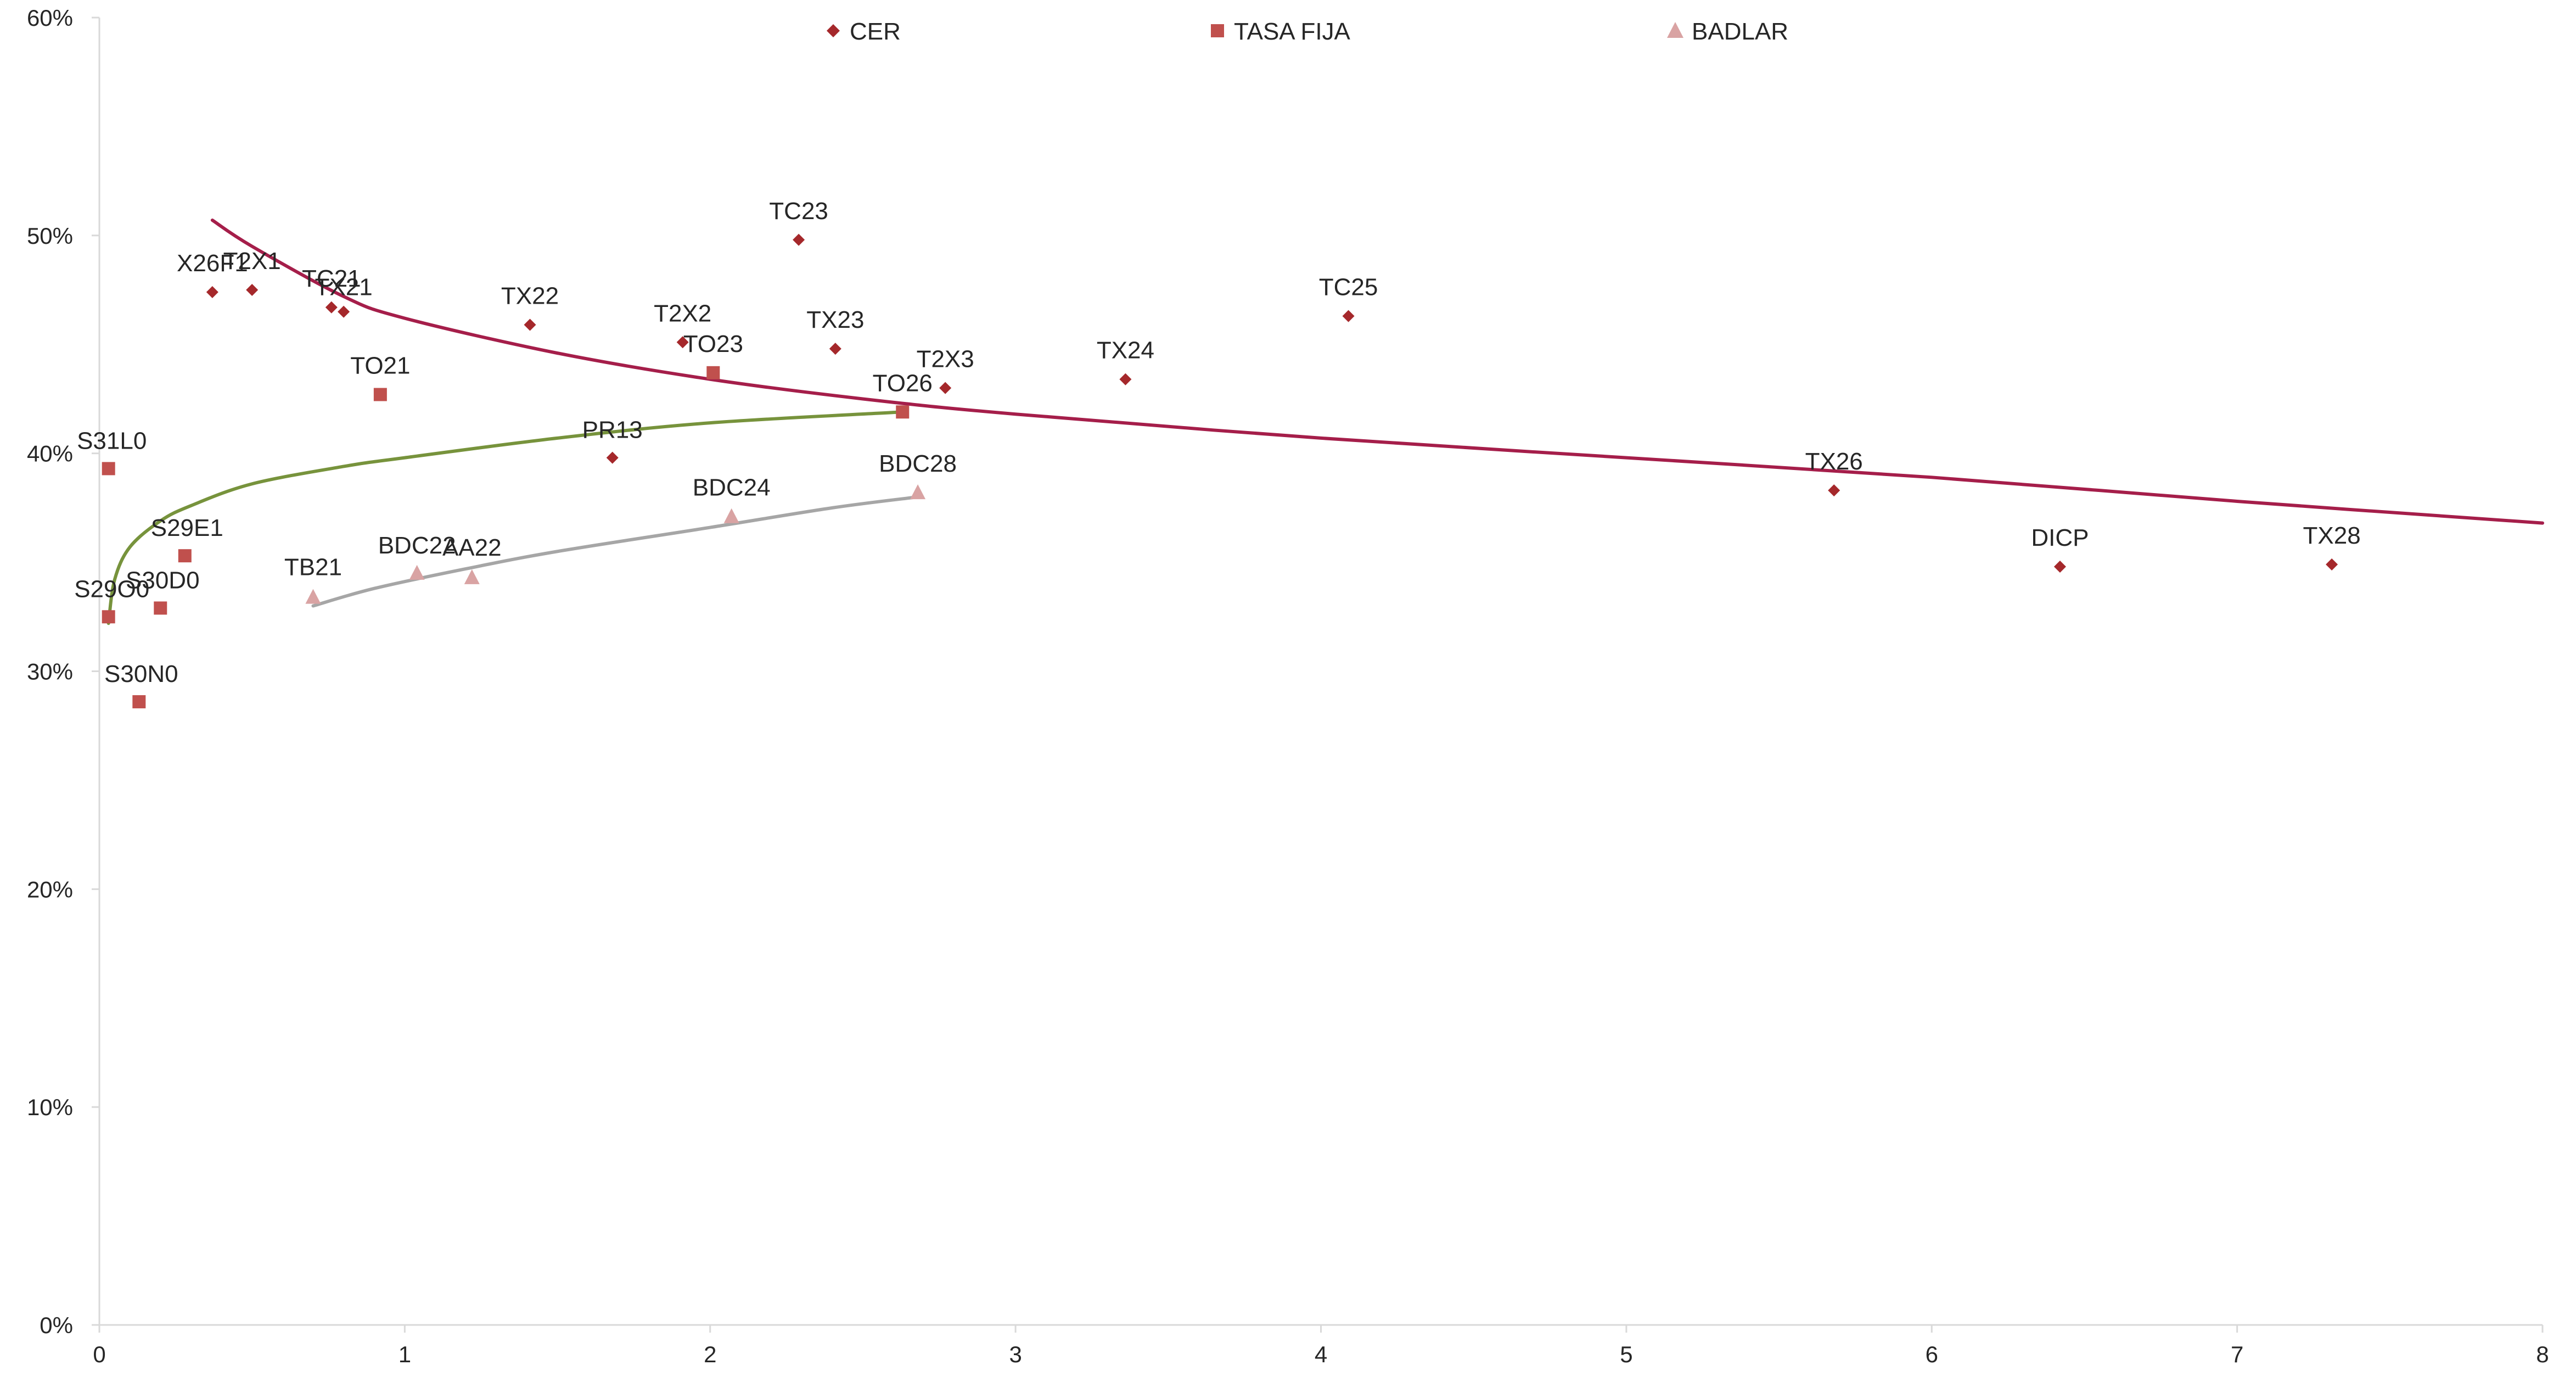 The height and width of the screenshot is (1376, 2576). I want to click on trendline-badlar, so click(615, 551).